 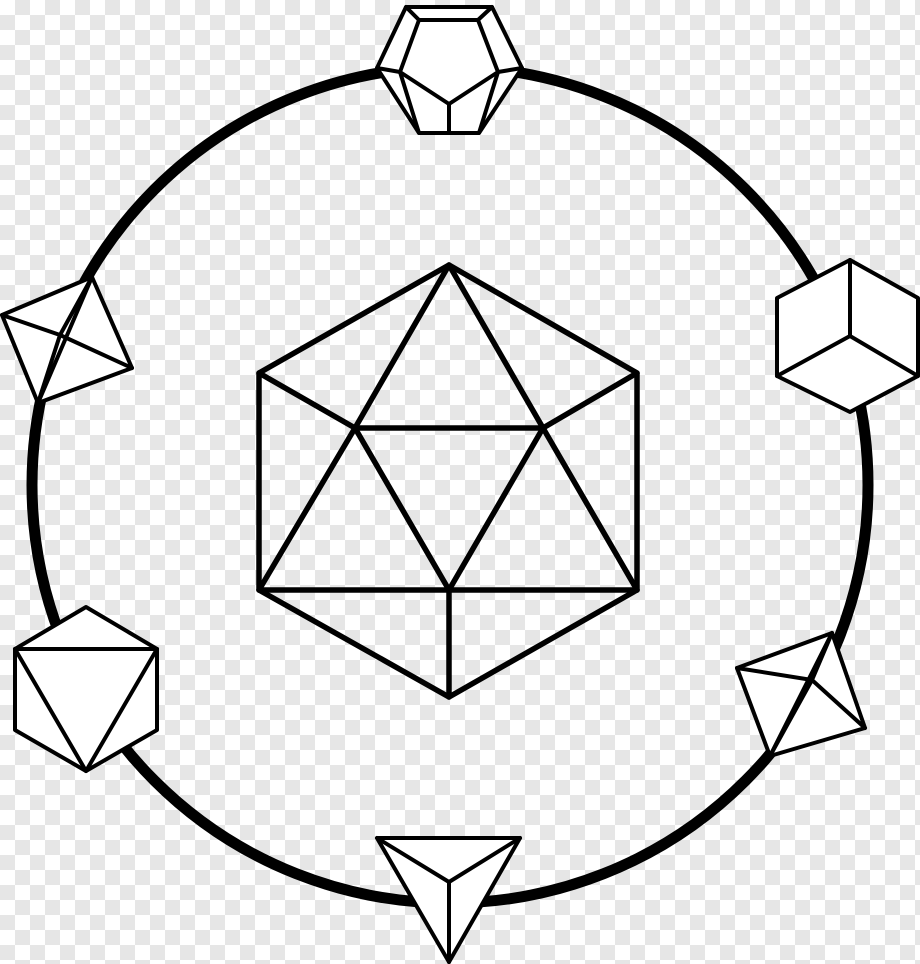 What do you see at coordinates (448, 900) in the screenshot?
I see `tetrahedron-icon` at bounding box center [448, 900].